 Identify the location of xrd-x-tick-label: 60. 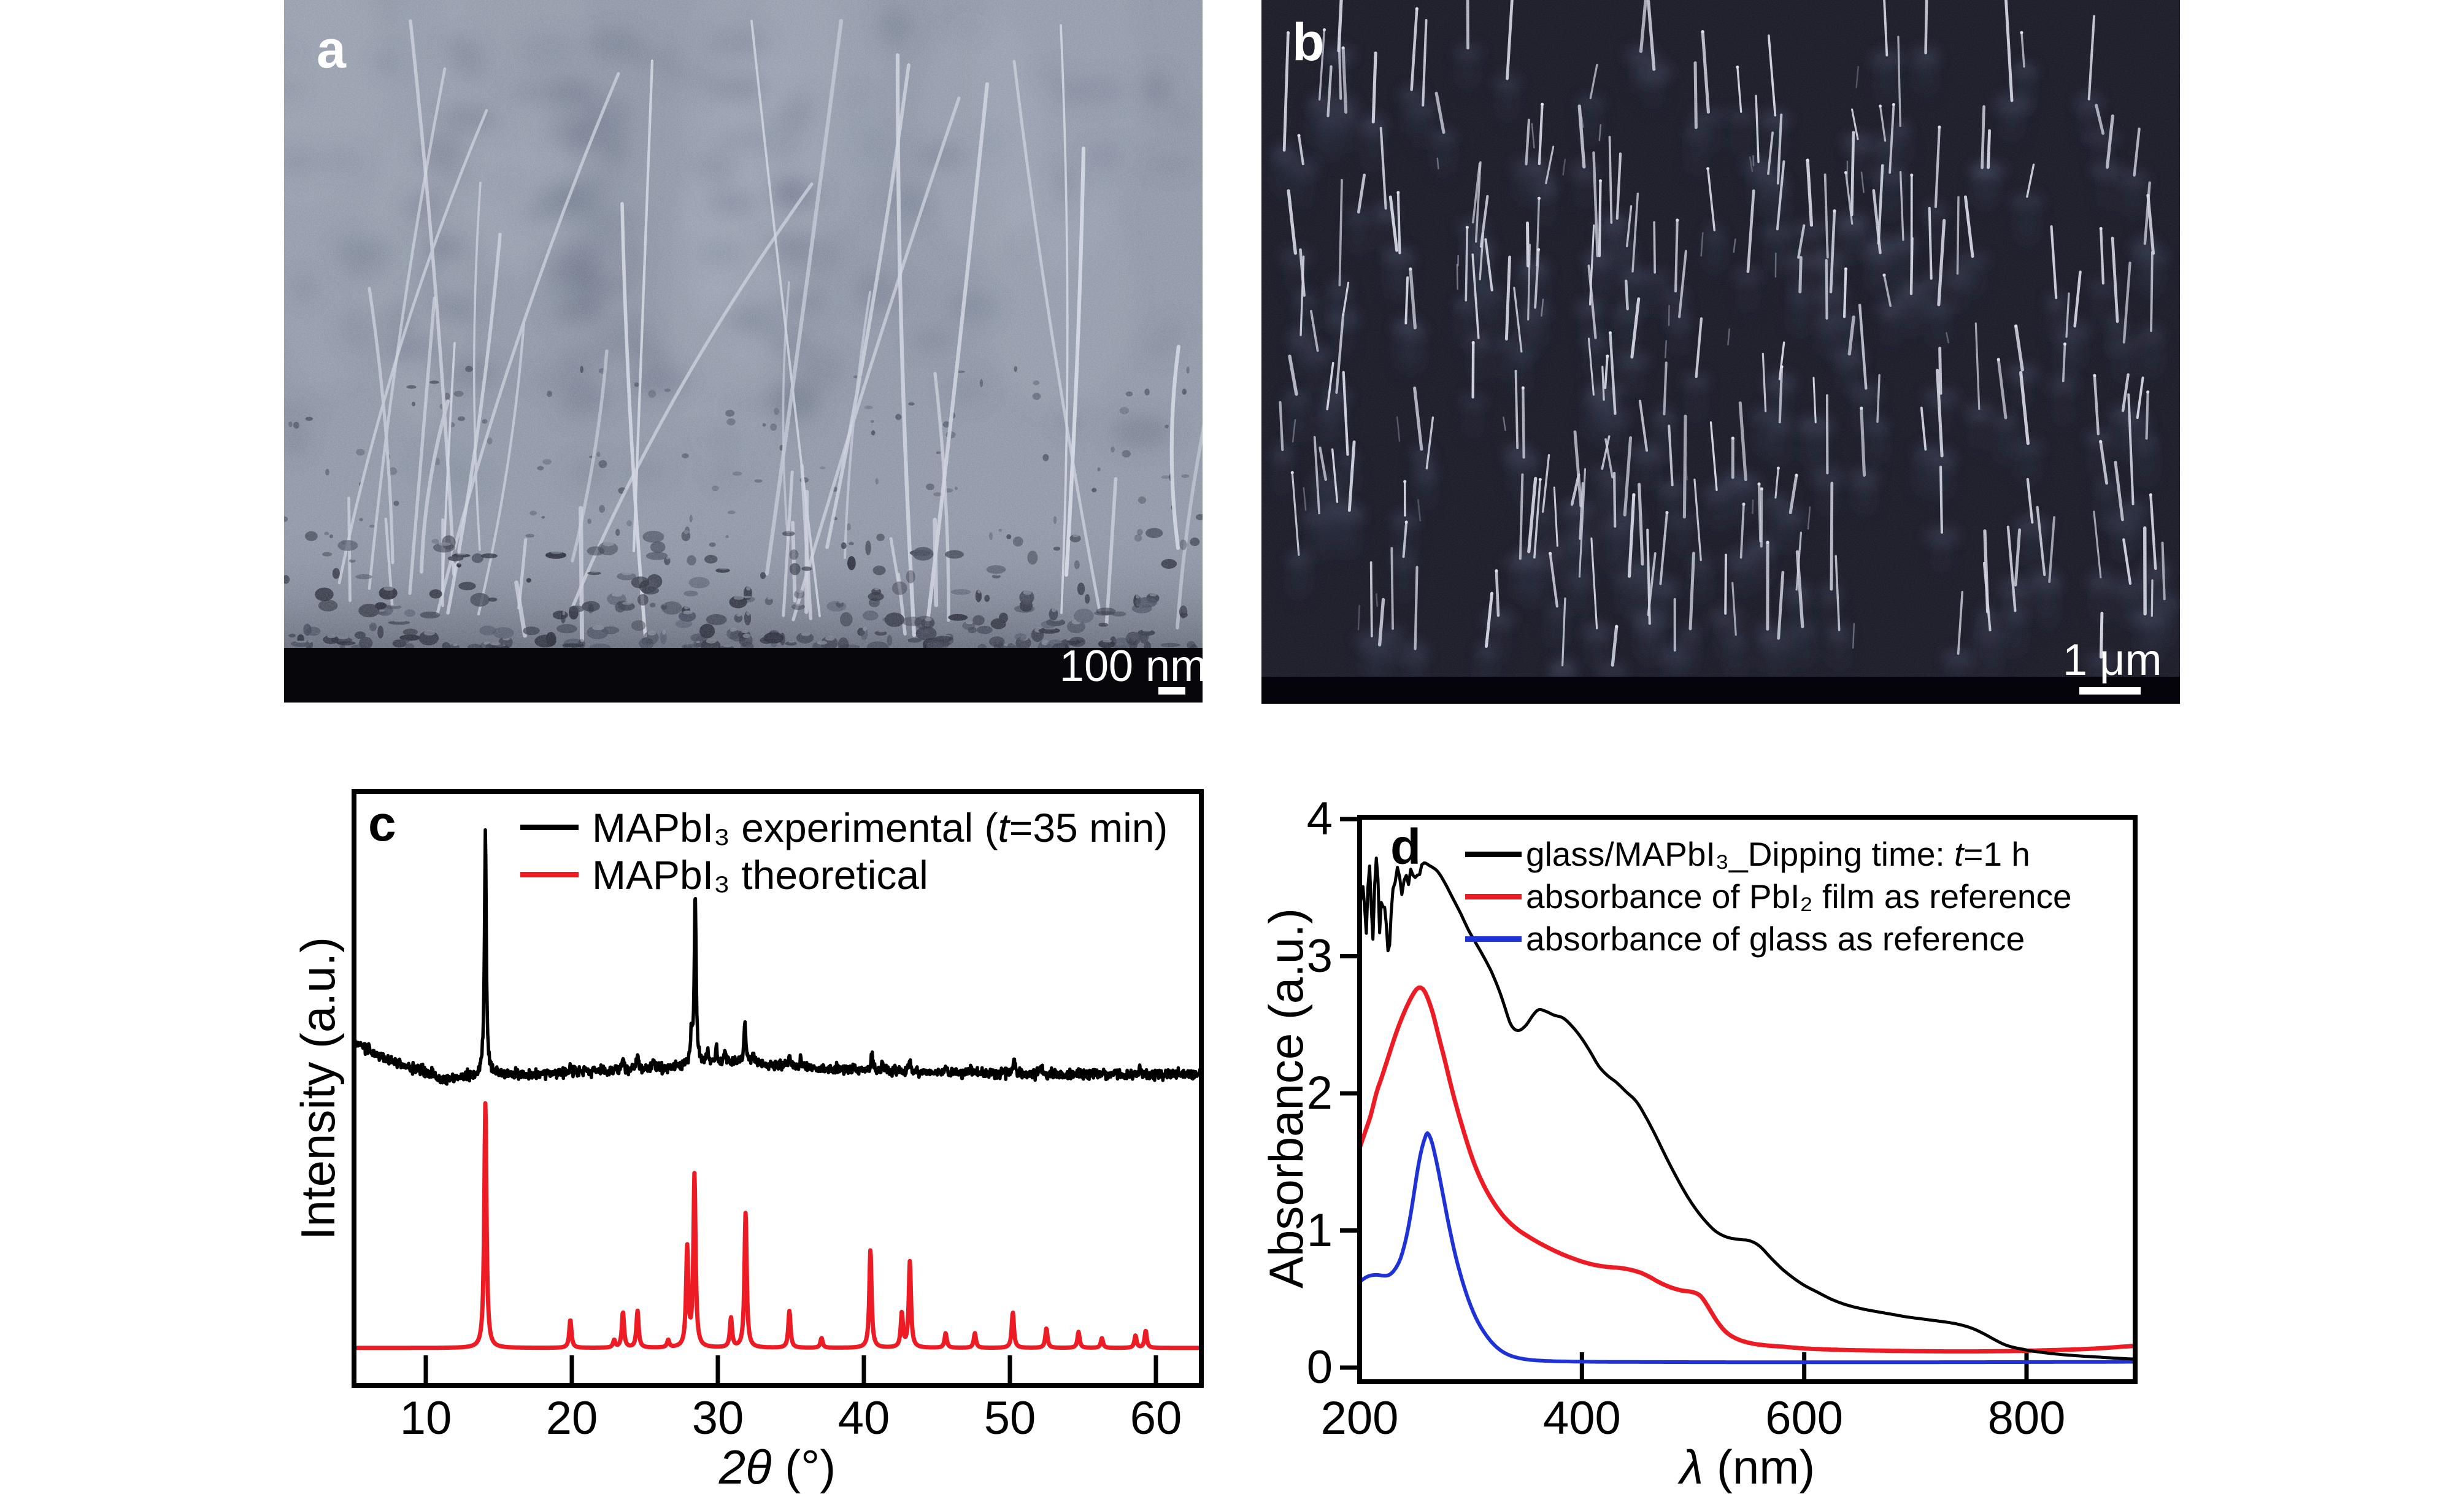
(1156, 1418).